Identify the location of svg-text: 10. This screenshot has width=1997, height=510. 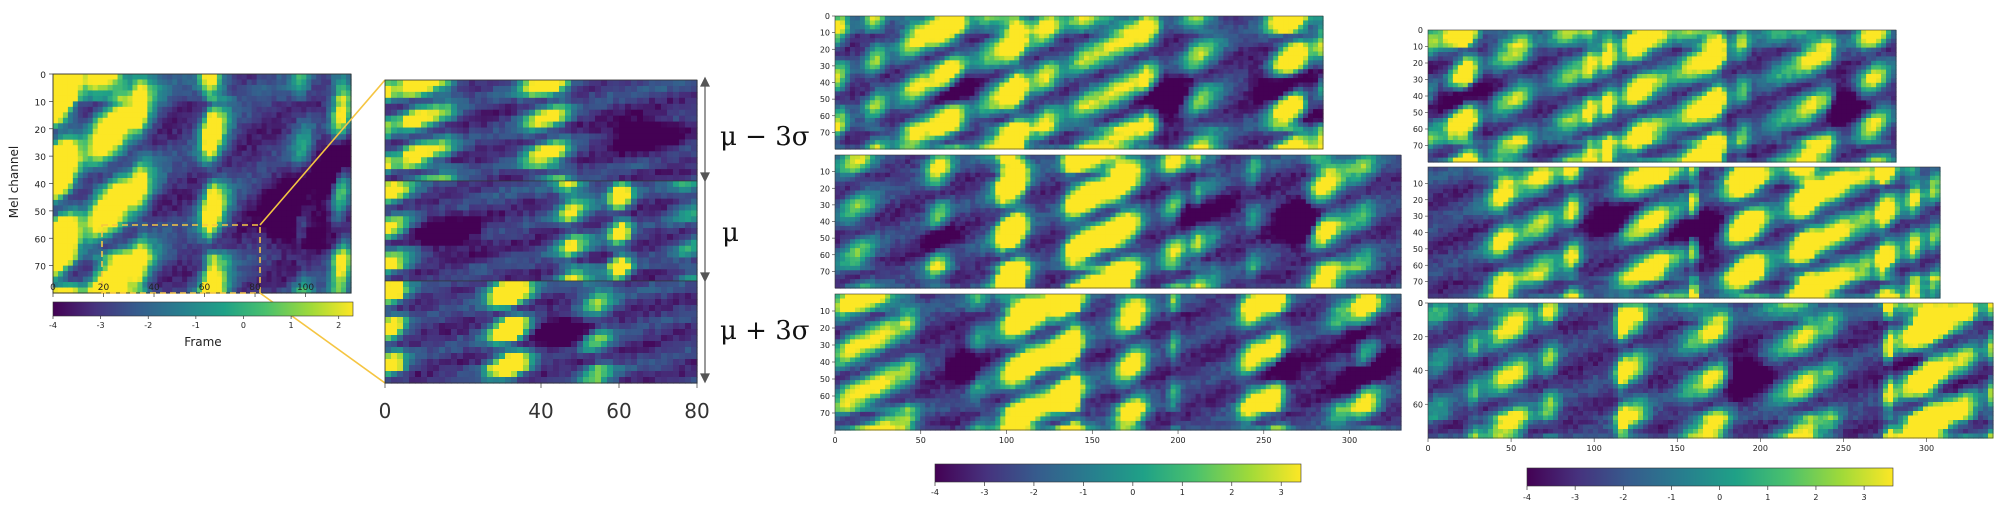
(41, 103).